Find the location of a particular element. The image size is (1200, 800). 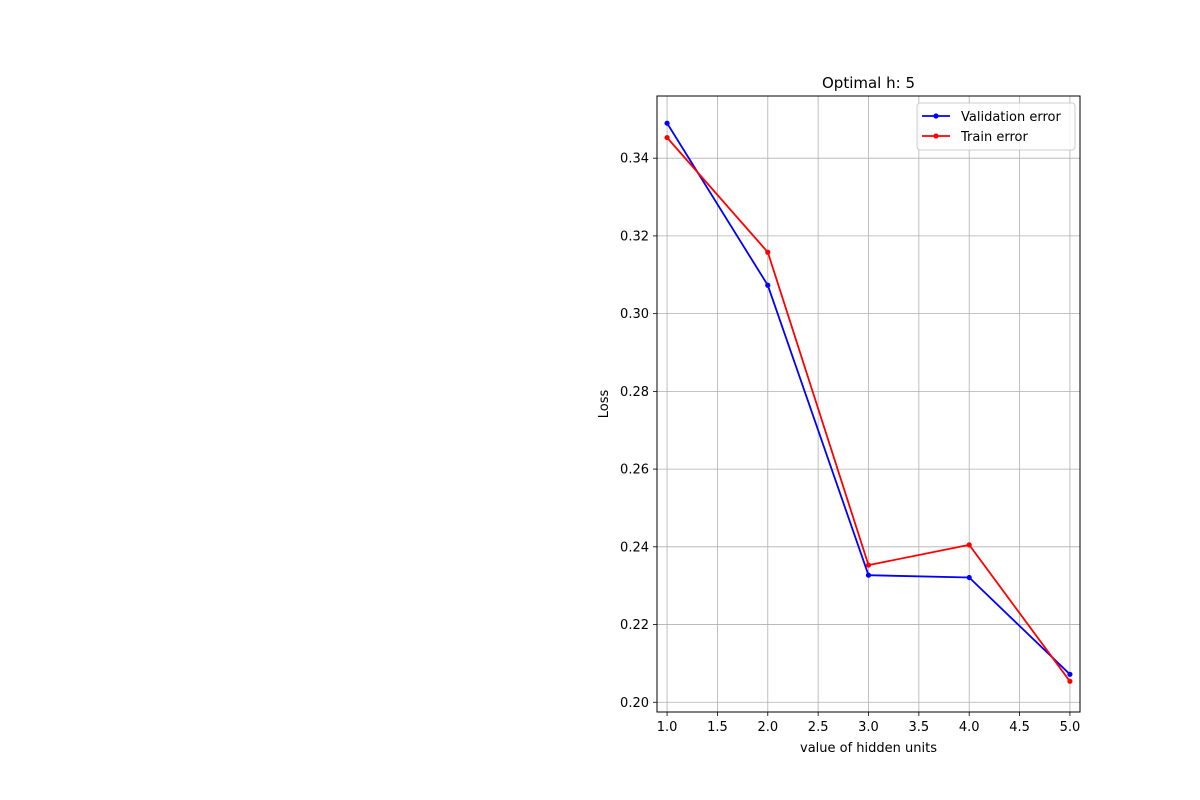

legend-validation-error-marker is located at coordinates (936, 116).